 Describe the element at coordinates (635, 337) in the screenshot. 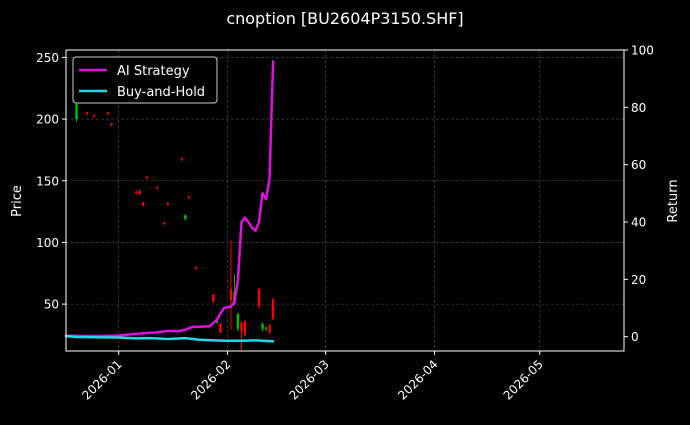

I see `y2-tick-label: 0` at that location.